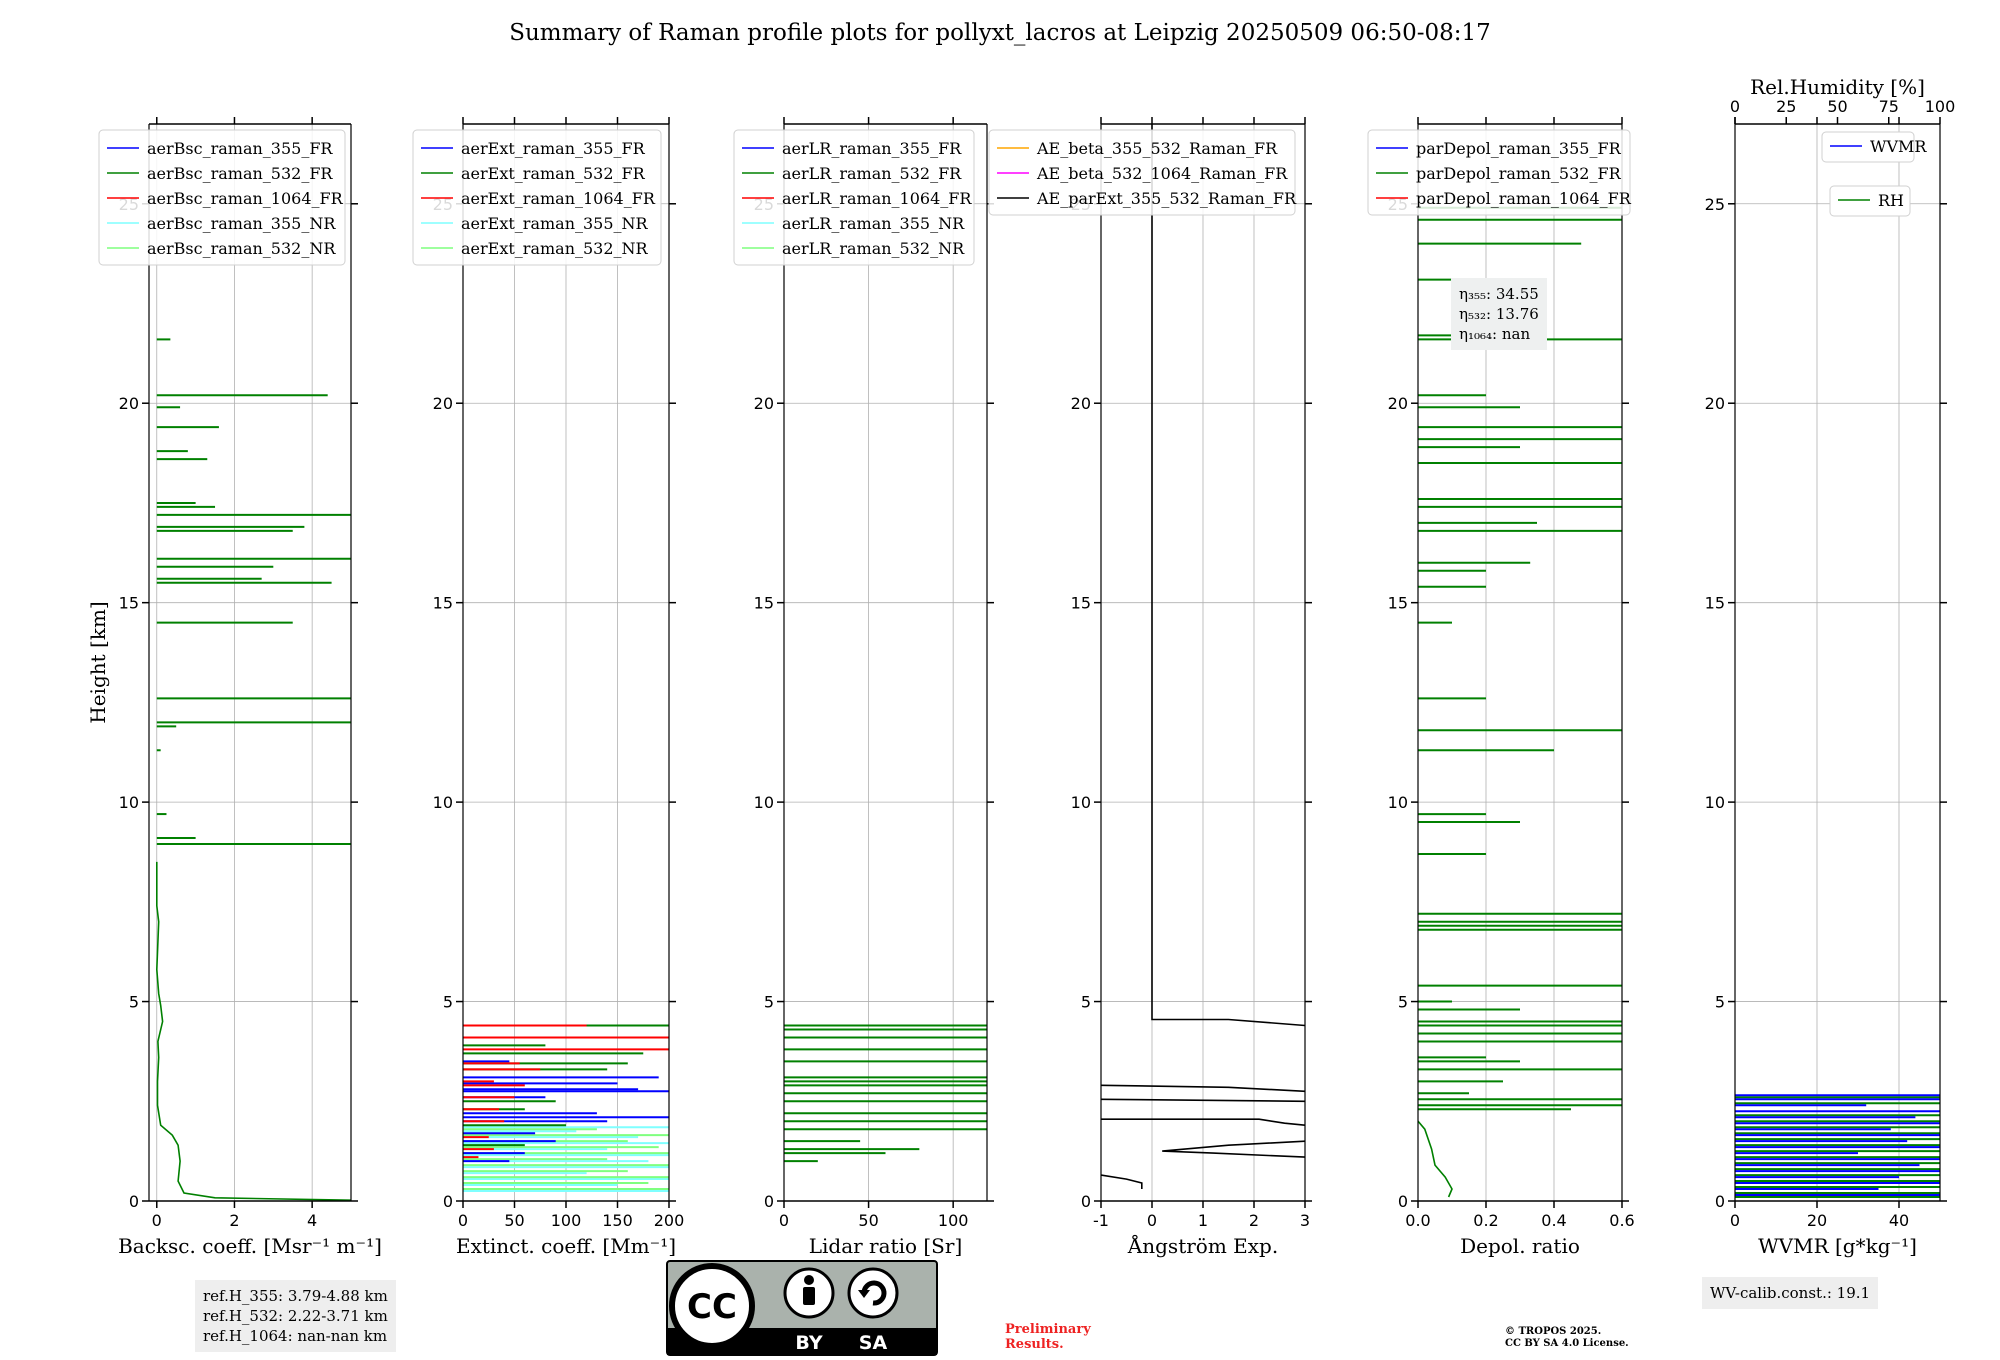  What do you see at coordinates (1048, 1329) in the screenshot?
I see `preliminary-line-1: Preliminary` at bounding box center [1048, 1329].